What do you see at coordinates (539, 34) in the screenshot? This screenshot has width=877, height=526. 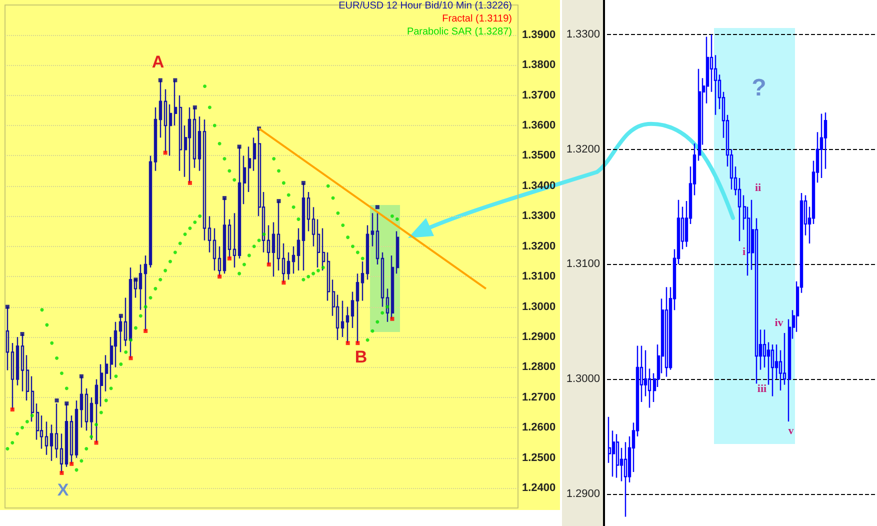 I see `y-tick-label: 1.3900` at bounding box center [539, 34].